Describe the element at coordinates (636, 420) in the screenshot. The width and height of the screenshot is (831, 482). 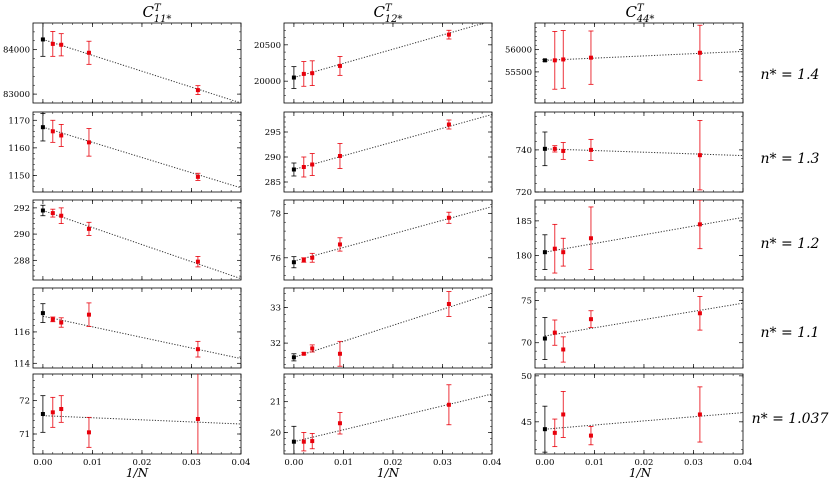
I see `panel-r5-c3: 0.00 0.01 0.02 0.03 0.04 45 50` at that location.